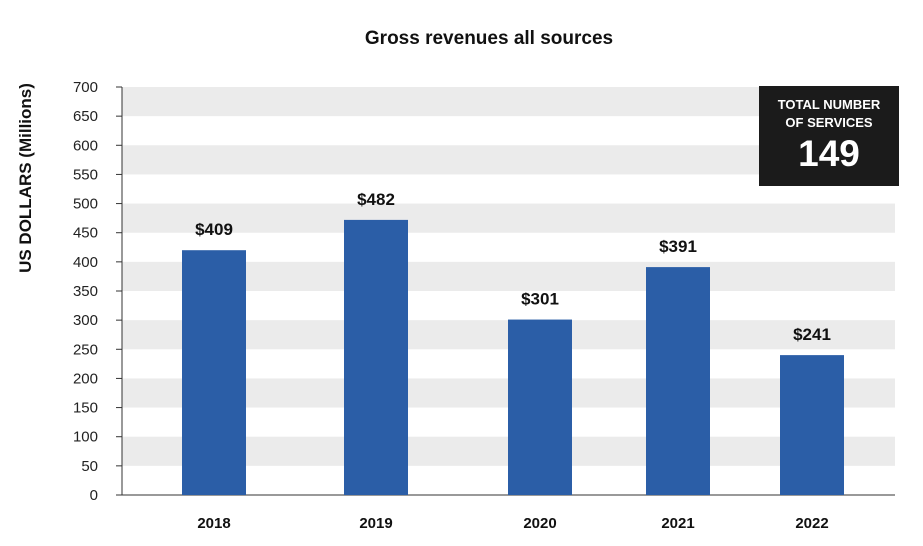 This screenshot has width=923, height=546. What do you see at coordinates (540, 299) in the screenshot?
I see `data-label: $301` at bounding box center [540, 299].